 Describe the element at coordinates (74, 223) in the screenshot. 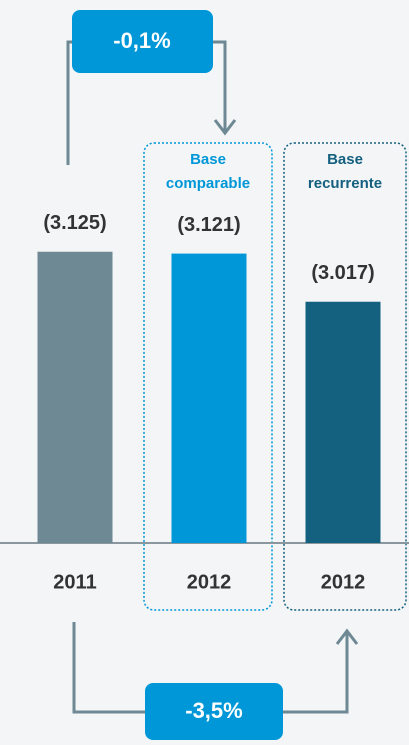

I see `value-label: (3.125)` at that location.